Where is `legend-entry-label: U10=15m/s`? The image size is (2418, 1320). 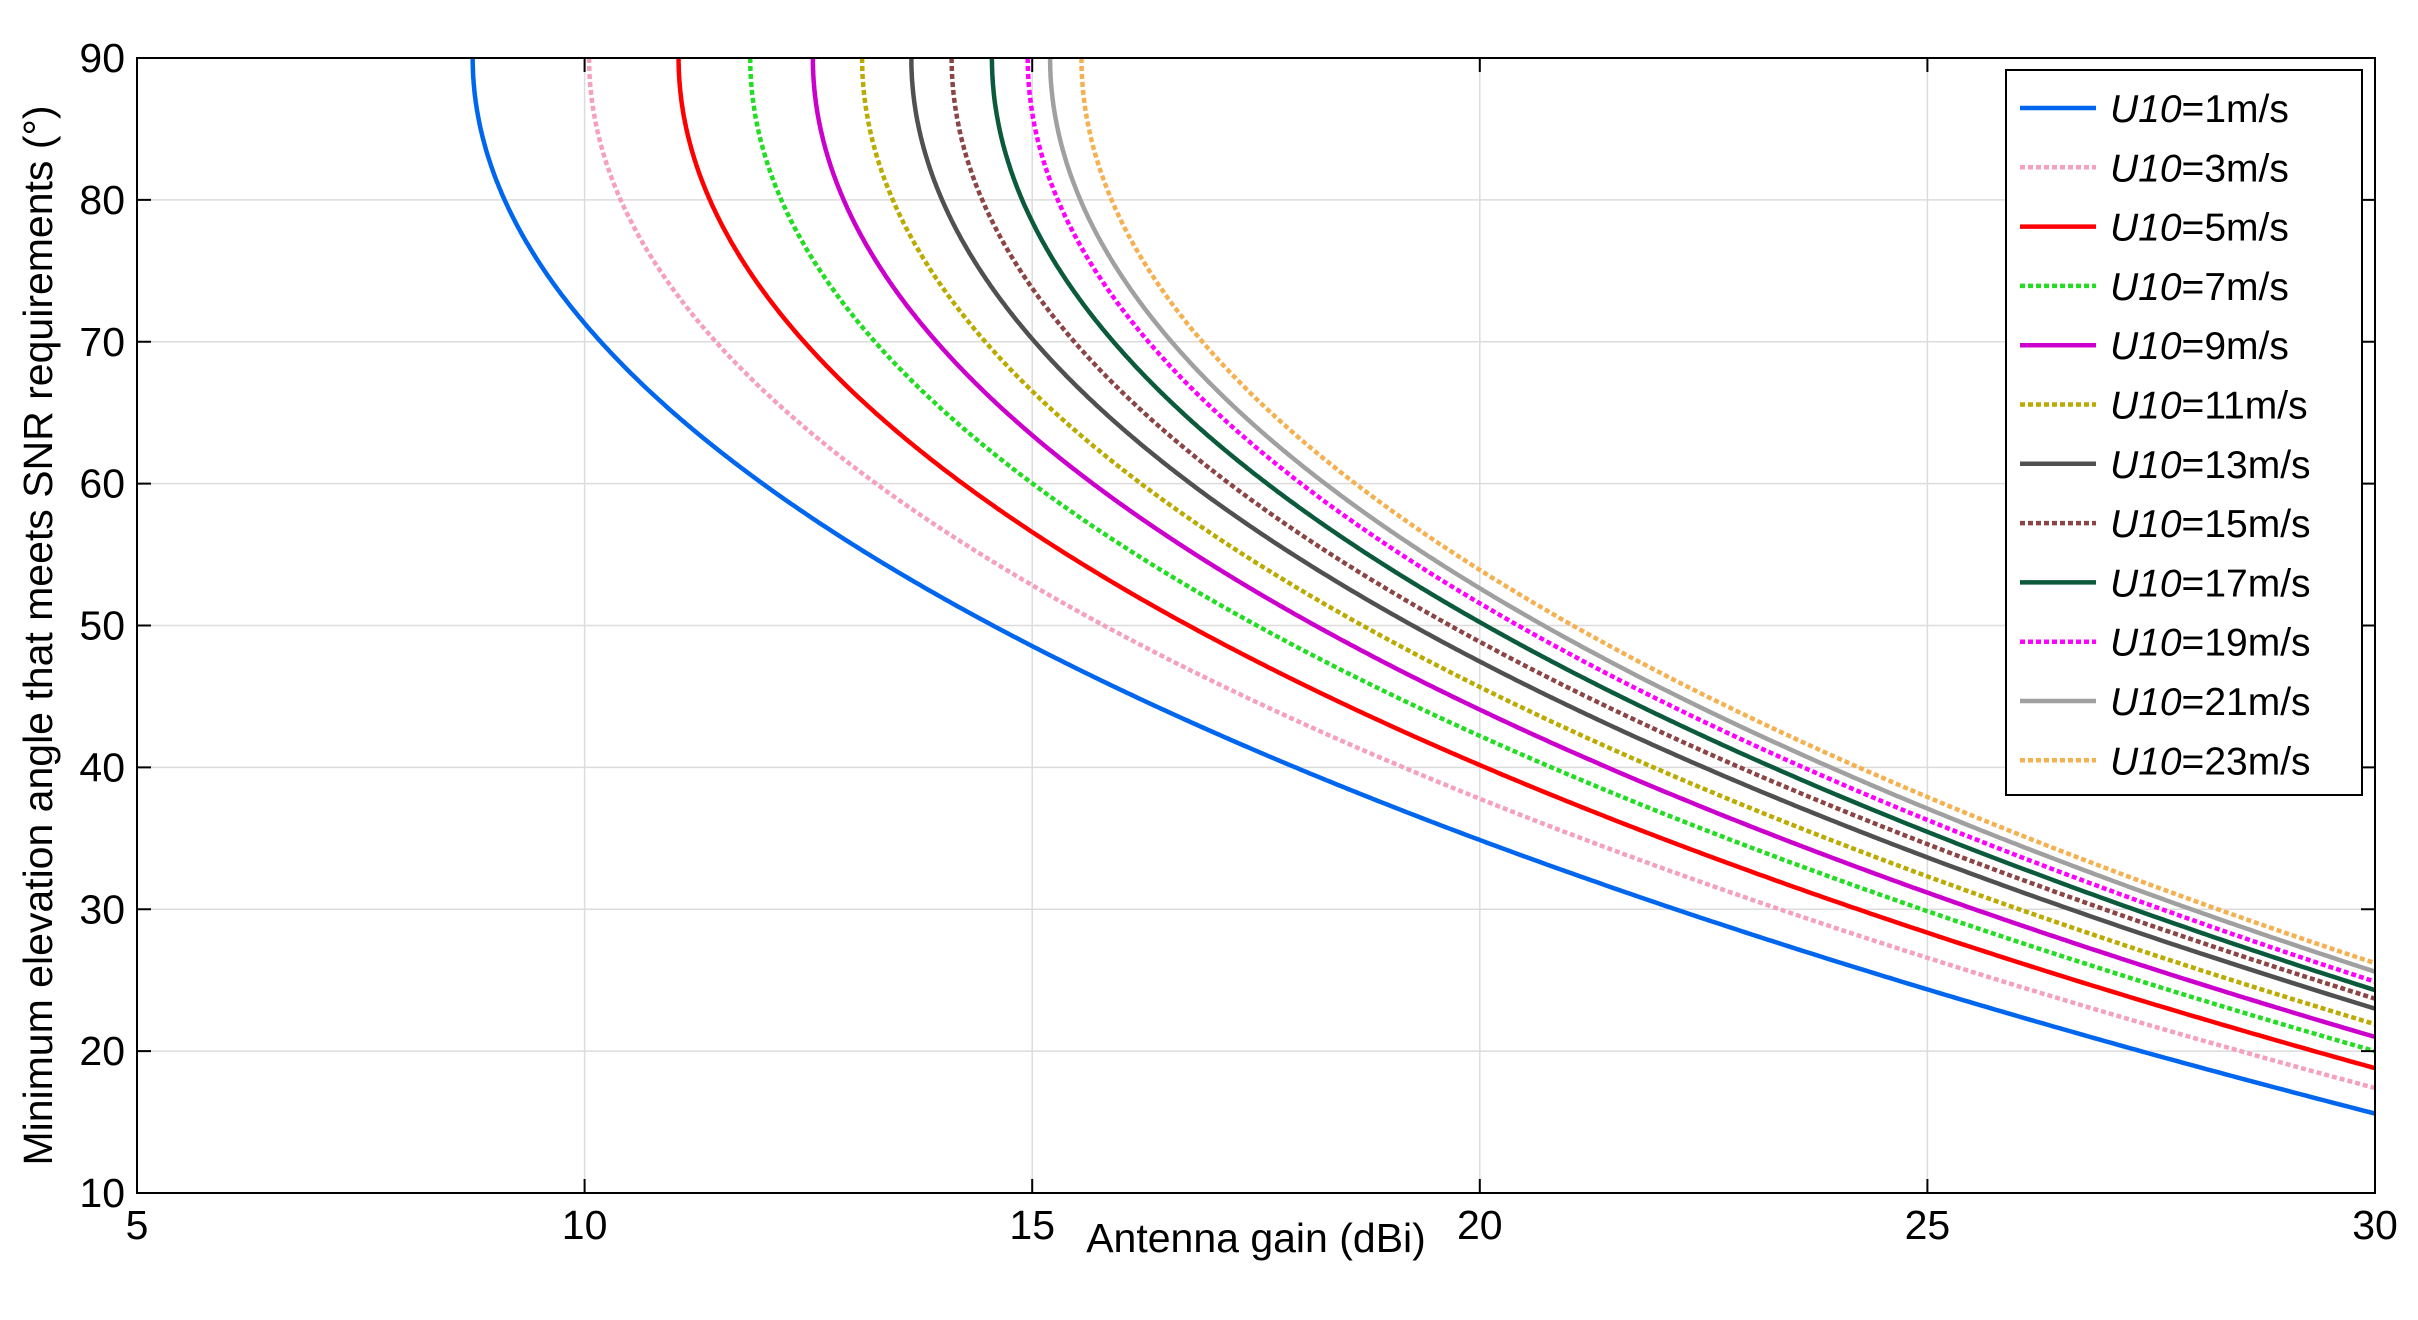
legend-entry-label: U10=15m/s is located at coordinates (2210, 524).